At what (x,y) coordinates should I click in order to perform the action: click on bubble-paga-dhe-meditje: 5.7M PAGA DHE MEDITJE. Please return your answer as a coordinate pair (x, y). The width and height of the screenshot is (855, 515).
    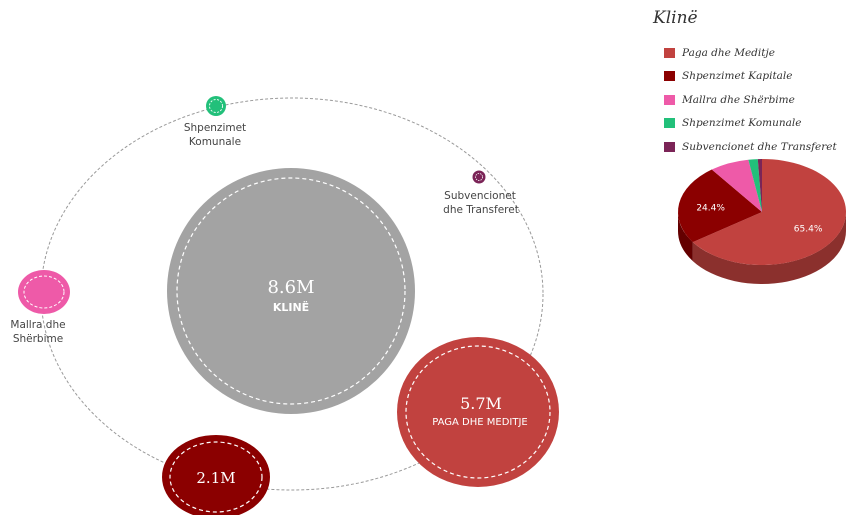
    Looking at the image, I should click on (478, 412).